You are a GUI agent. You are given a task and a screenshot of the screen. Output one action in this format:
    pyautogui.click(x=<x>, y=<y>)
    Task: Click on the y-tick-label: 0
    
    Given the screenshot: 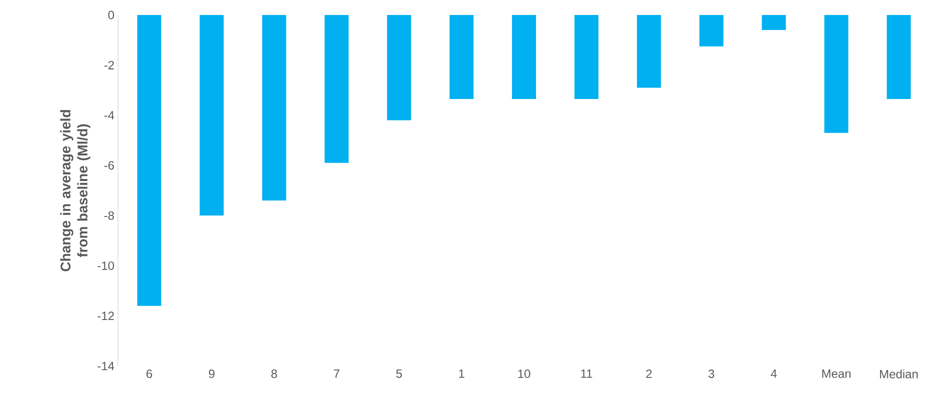 What is the action you would take?
    pyautogui.click(x=111, y=15)
    